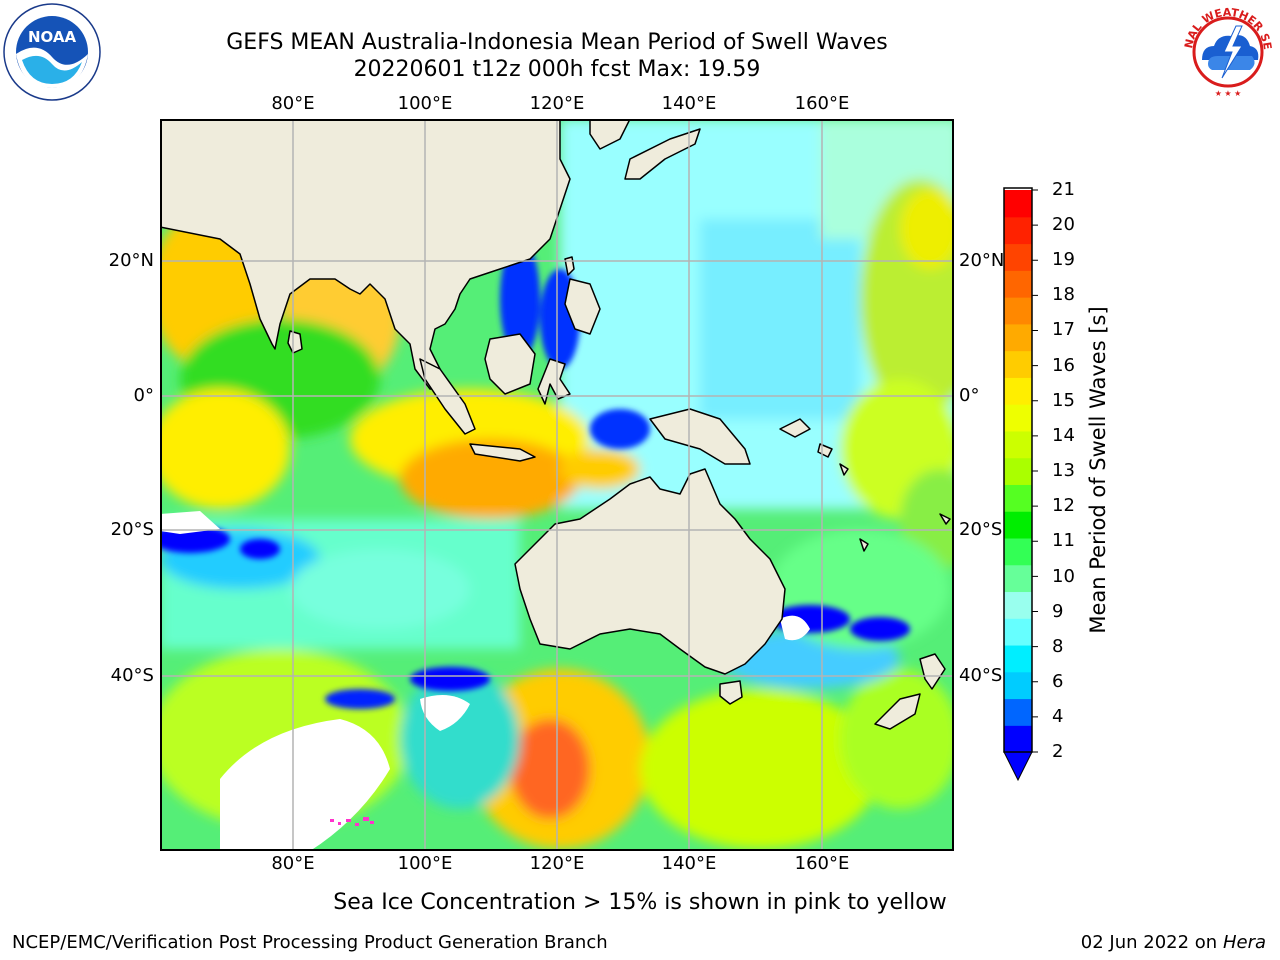  What do you see at coordinates (822, 863) in the screenshot?
I see `lon-label-bottom-160e: 160°E` at bounding box center [822, 863].